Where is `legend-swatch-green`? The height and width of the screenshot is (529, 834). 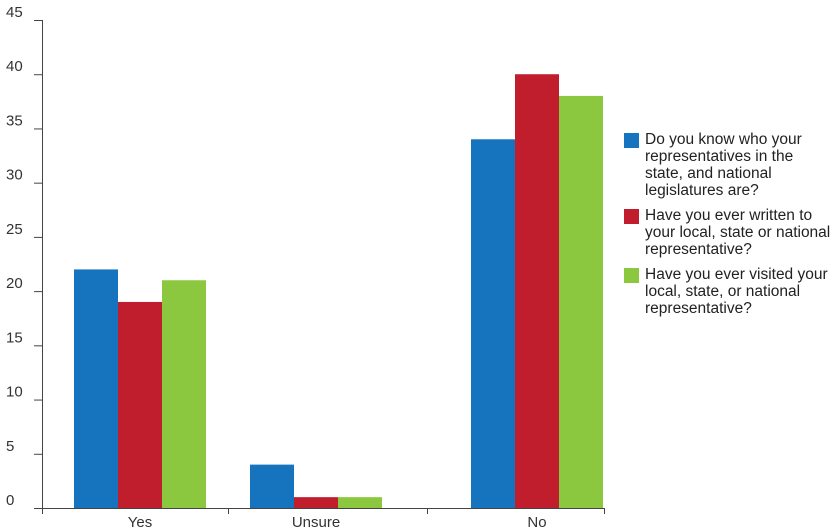 legend-swatch-green is located at coordinates (631, 275).